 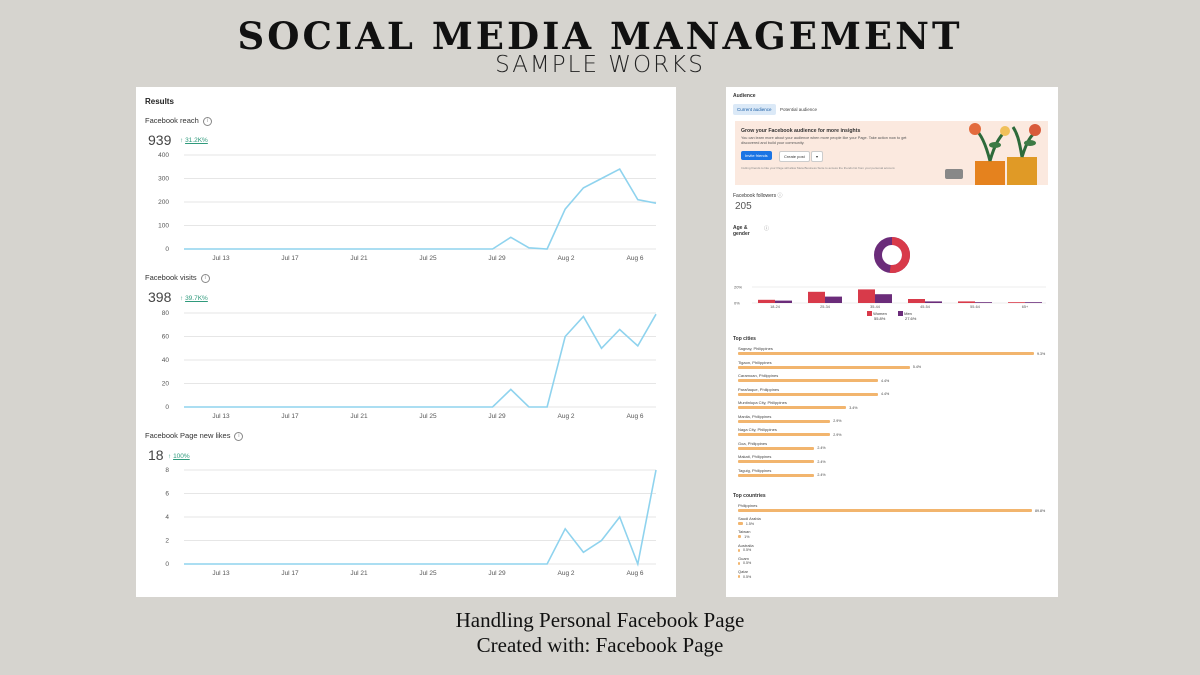 I want to click on visits-change: ↑ 39.7K%, so click(x=194, y=298).